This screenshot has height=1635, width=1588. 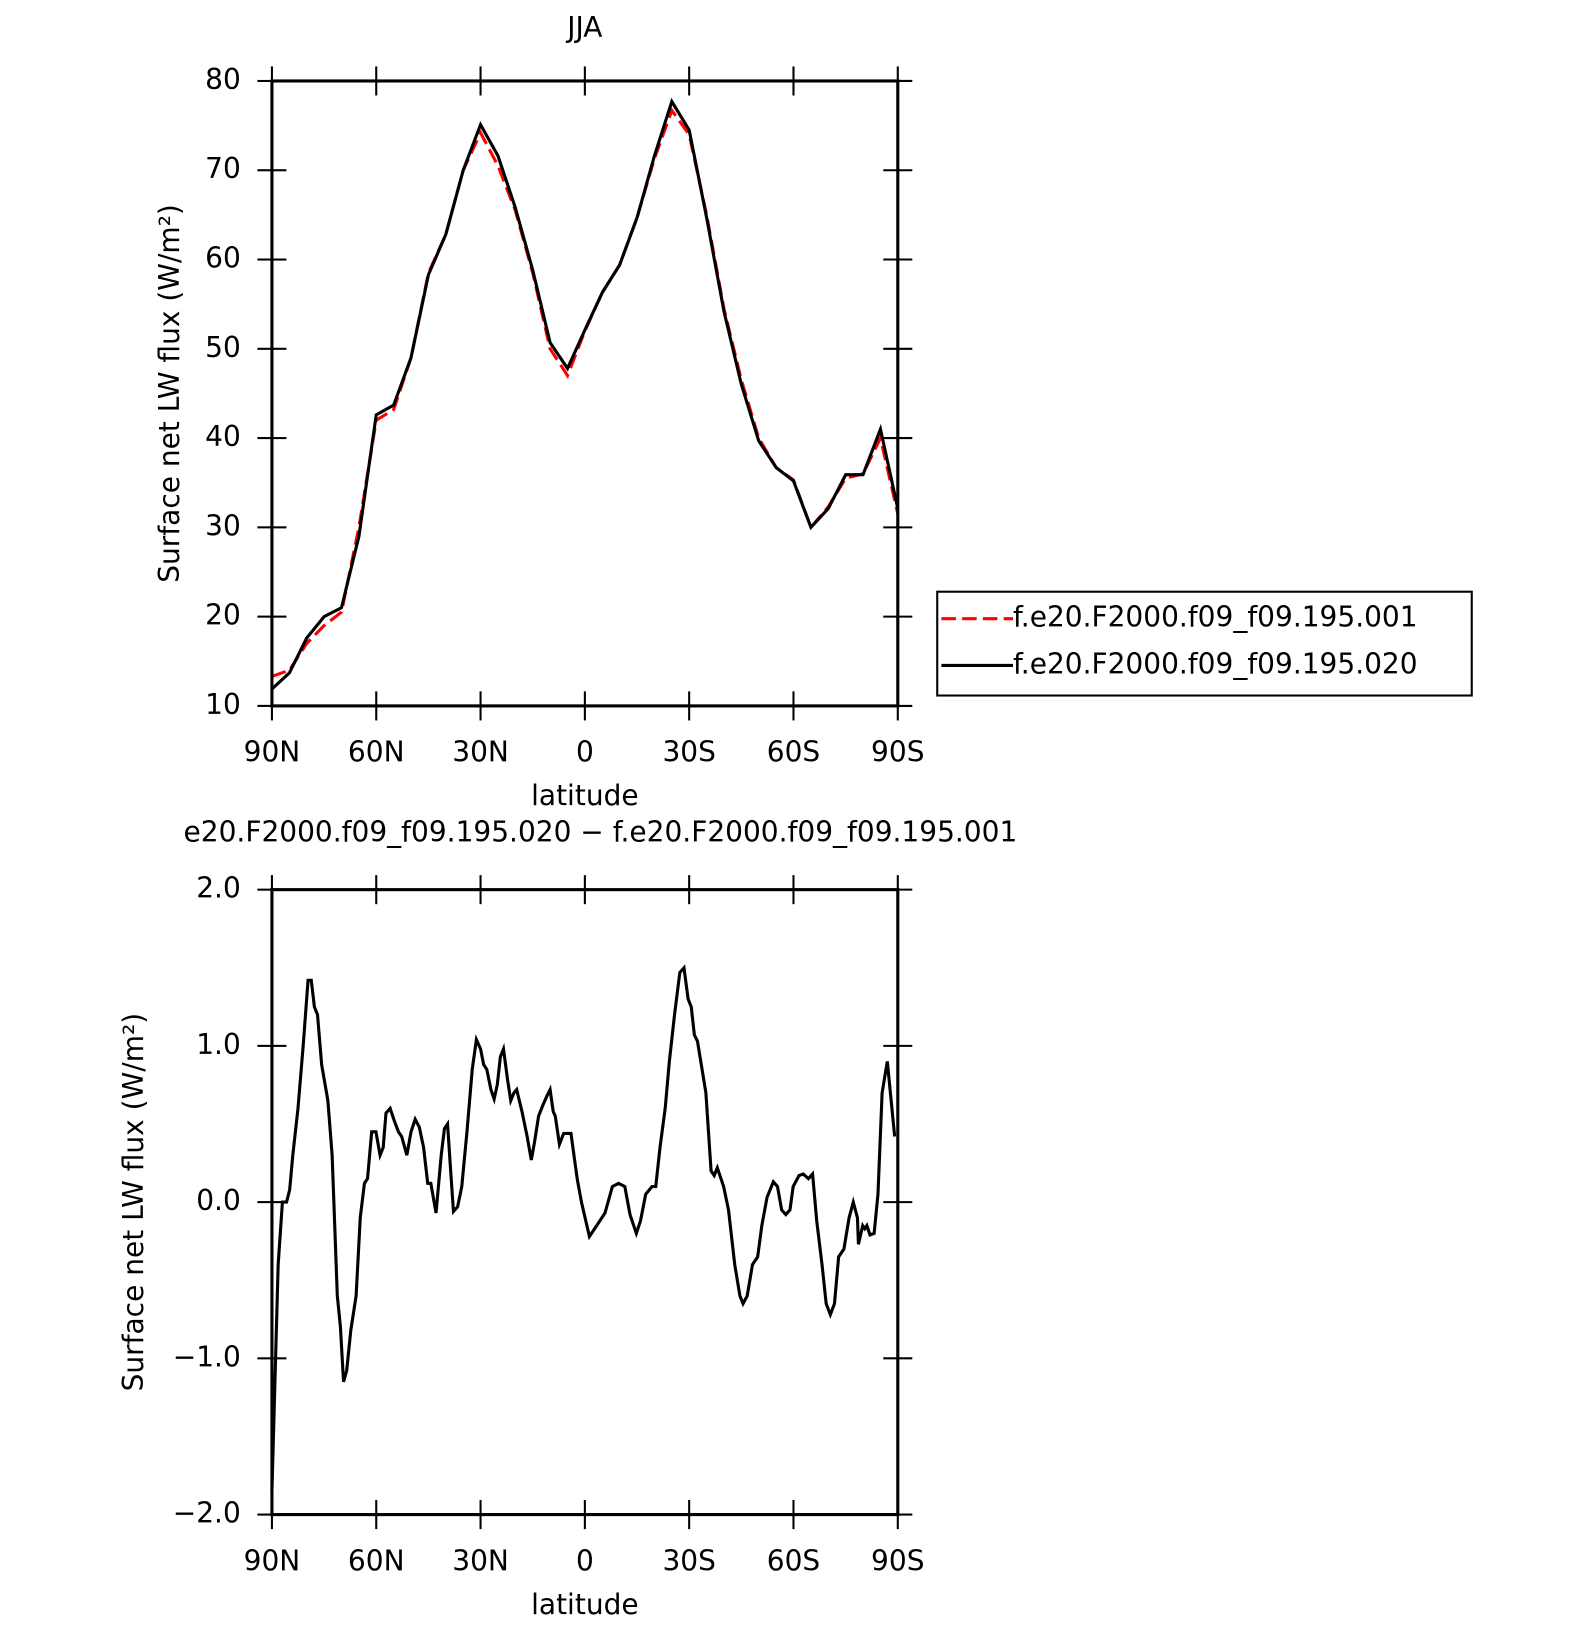 I want to click on y-tick-label: 70, so click(x=223, y=168).